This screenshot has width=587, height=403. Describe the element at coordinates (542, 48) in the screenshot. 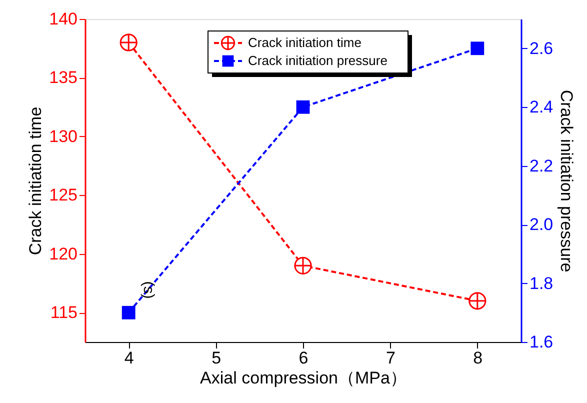

I see `y2-tick-label: 2.6` at that location.